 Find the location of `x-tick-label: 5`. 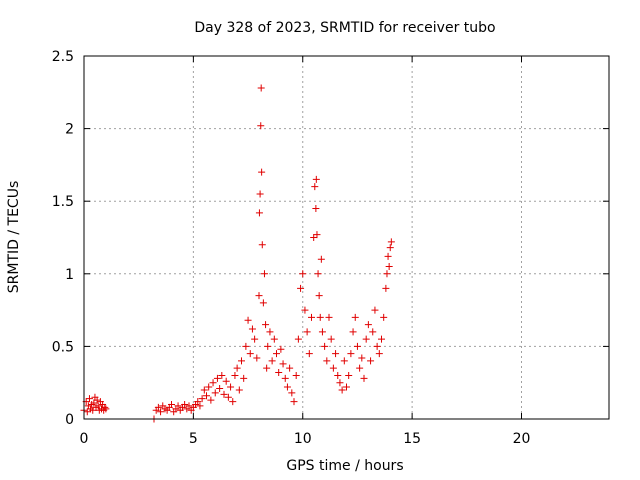

x-tick-label: 5 is located at coordinates (193, 439).